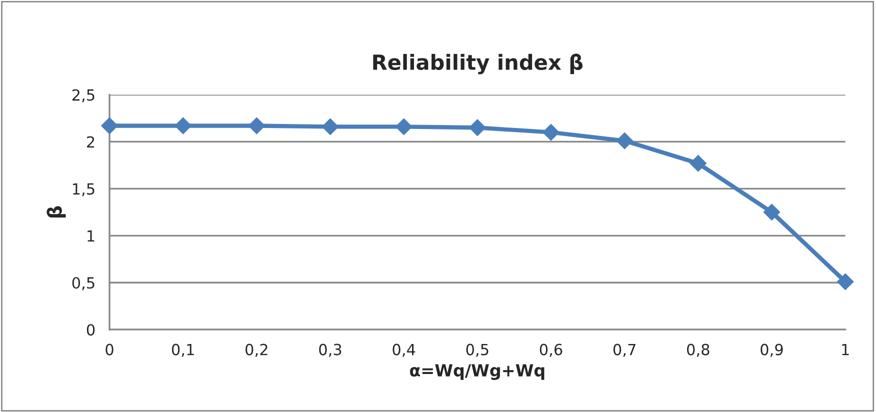 The height and width of the screenshot is (412, 876). I want to click on y-tick-label: 0,5, so click(83, 283).